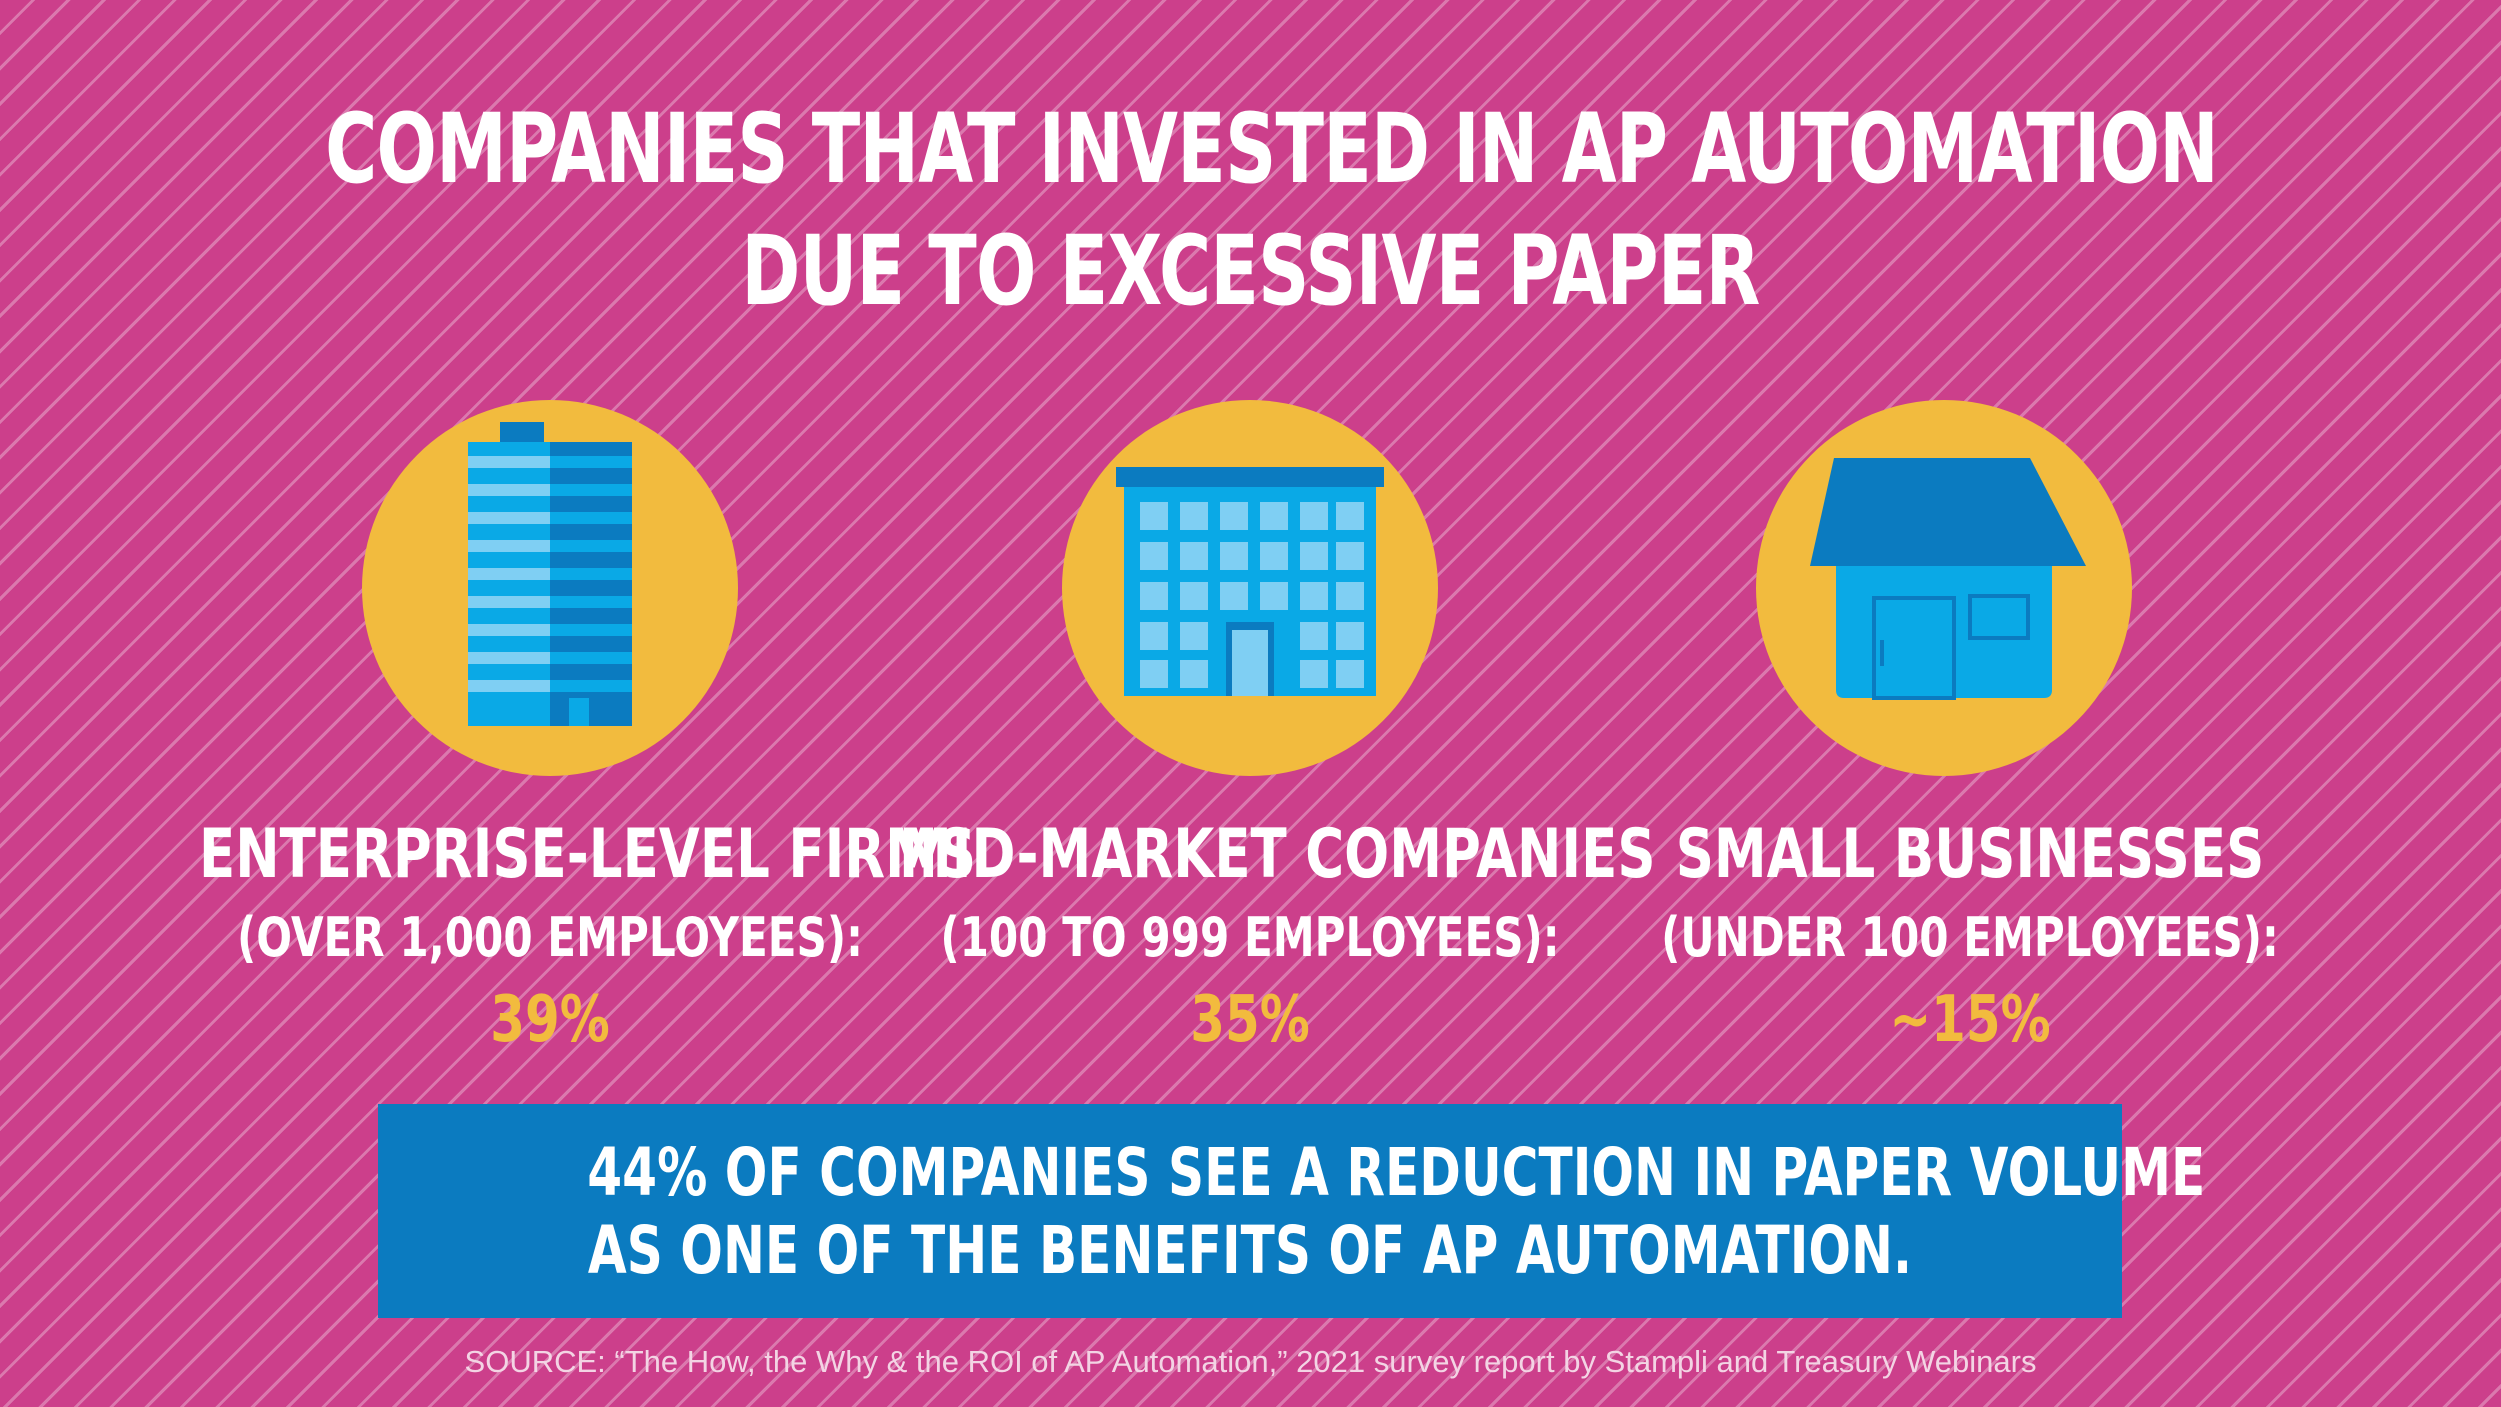 This screenshot has height=1407, width=2501. What do you see at coordinates (588, 854) in the screenshot?
I see `segment-heading: ENTERPRISE-LEVEL FIRMS` at bounding box center [588, 854].